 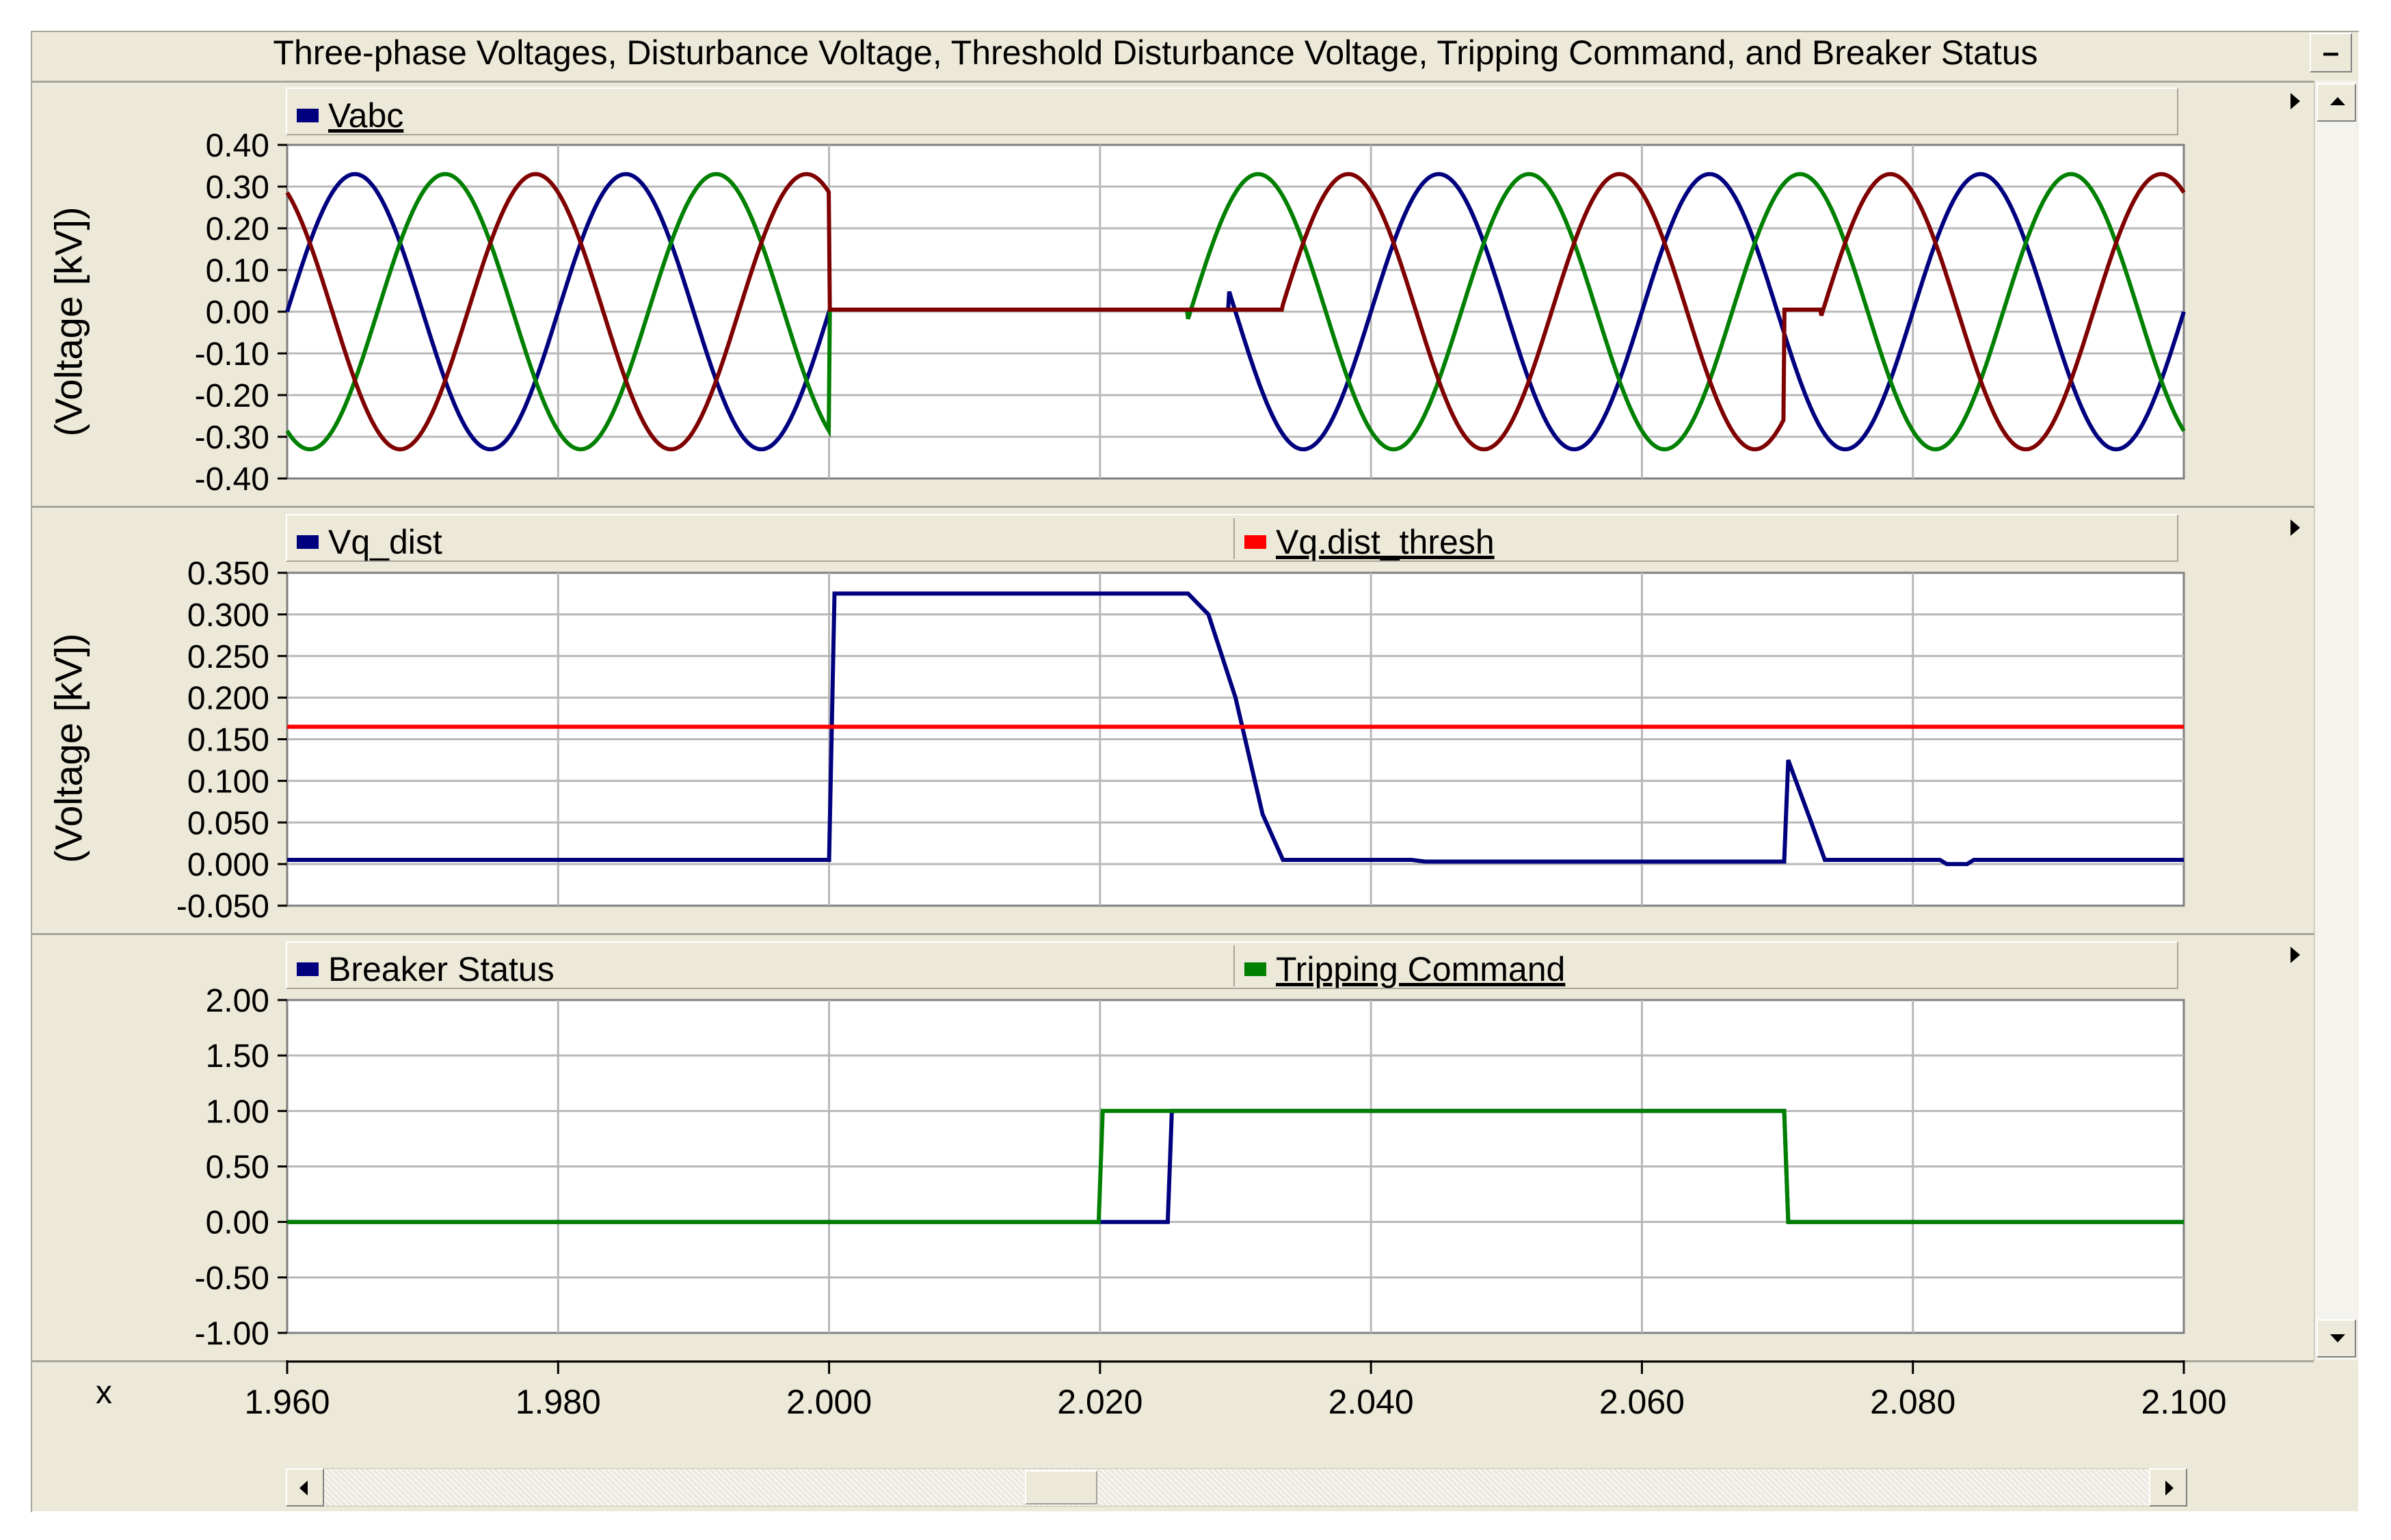 I want to click on scroll-down-button, so click(x=2336, y=1338).